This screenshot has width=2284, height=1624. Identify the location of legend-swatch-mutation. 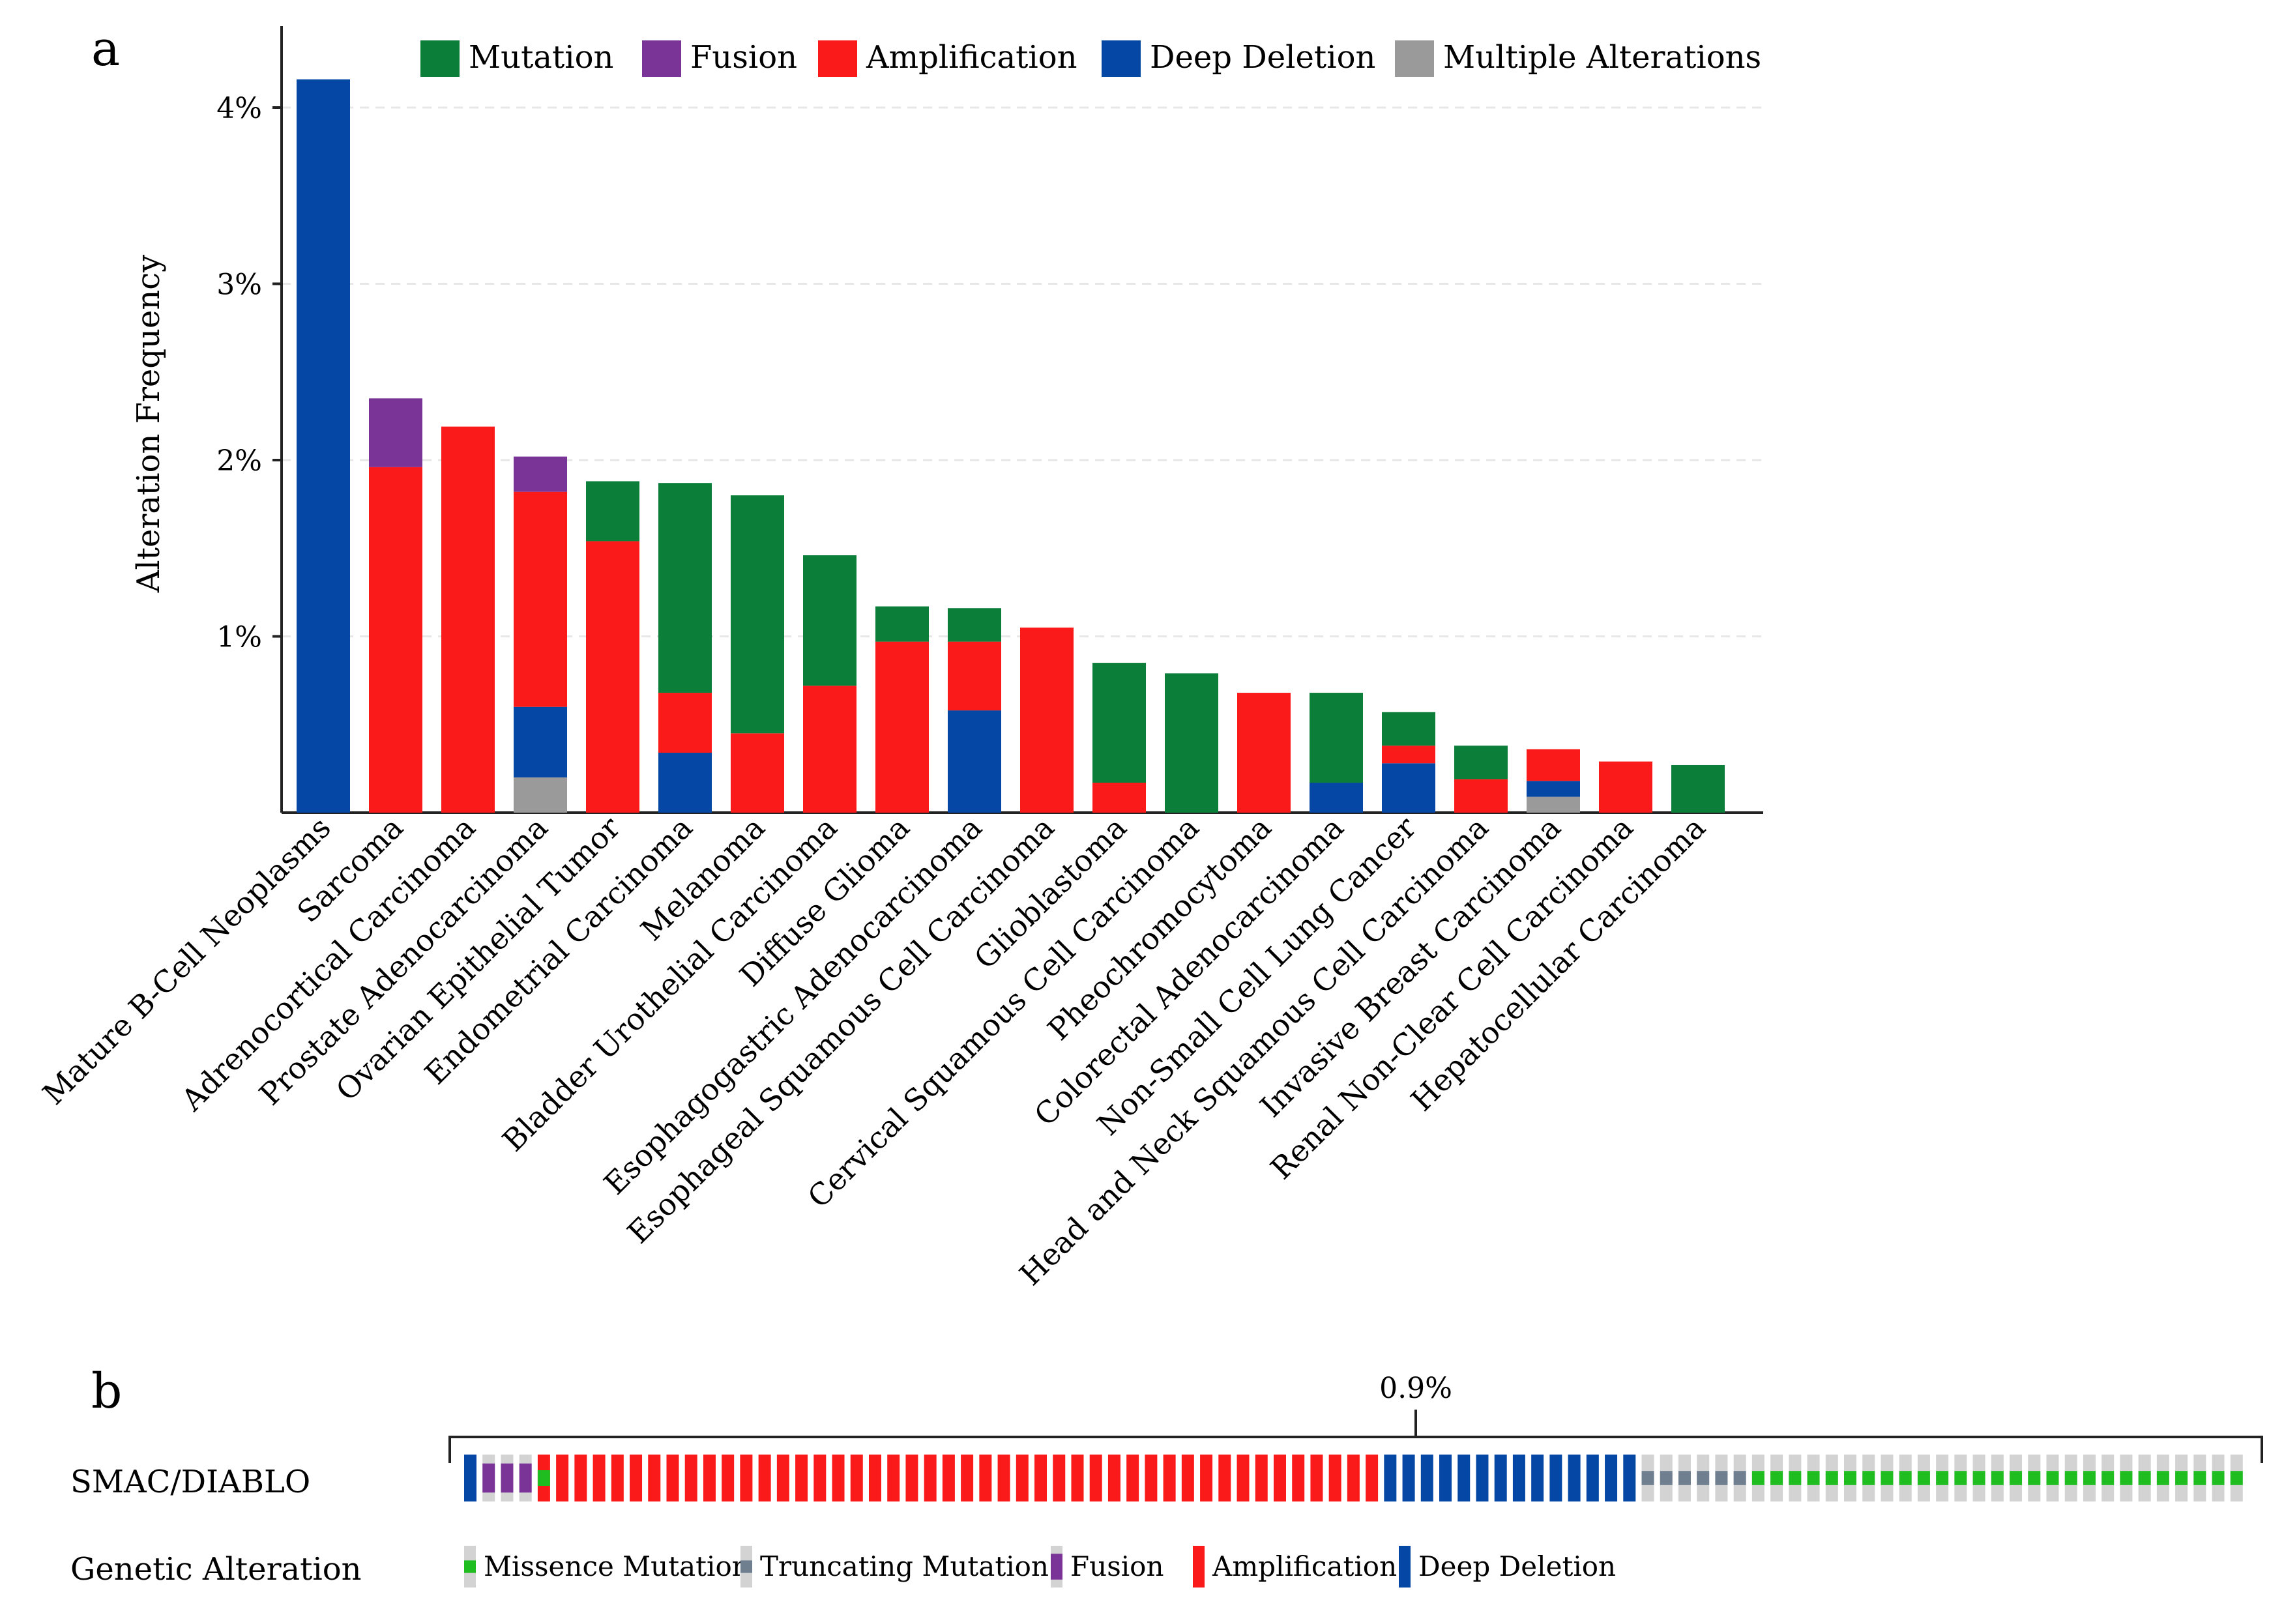
(440, 59).